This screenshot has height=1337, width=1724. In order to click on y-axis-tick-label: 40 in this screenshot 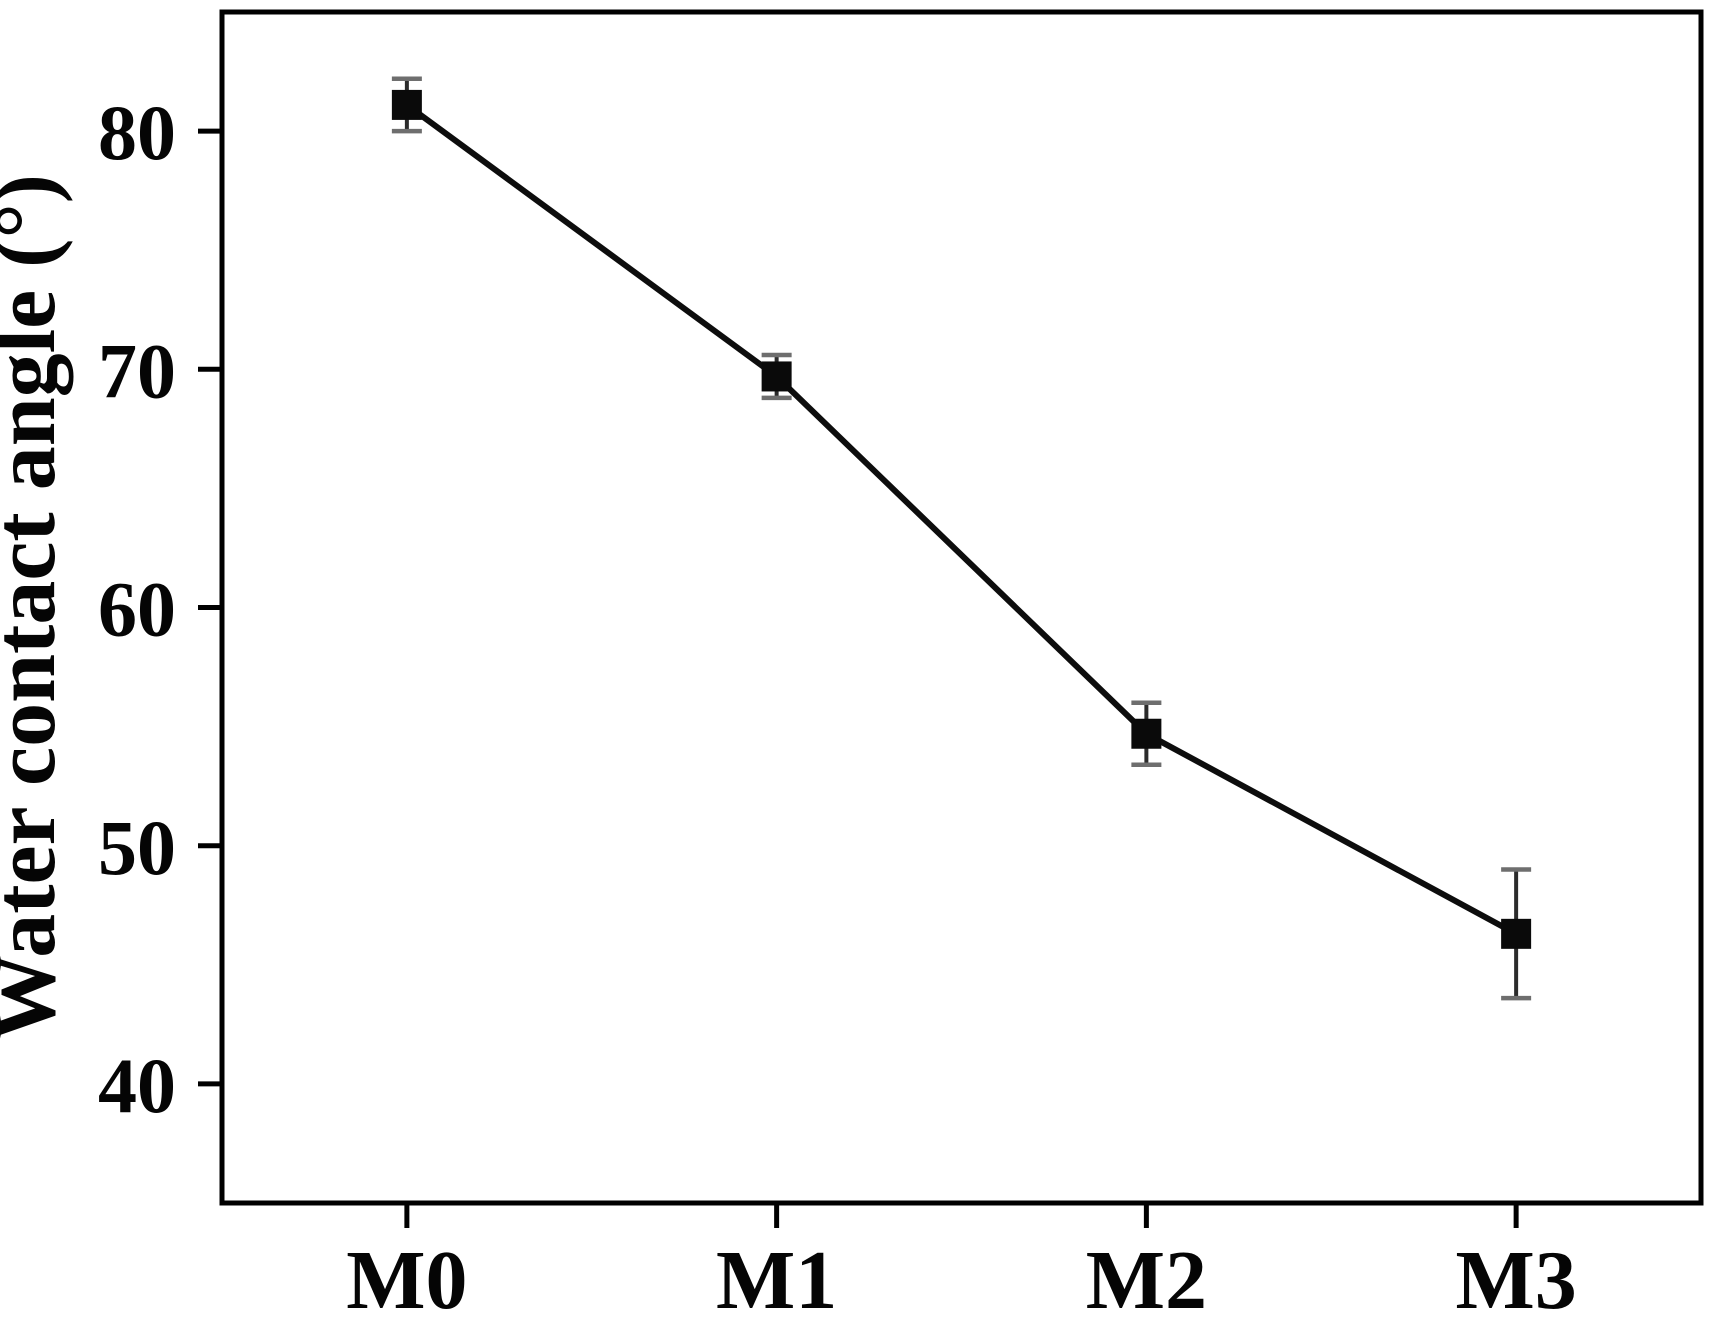, I will do `click(137, 1085)`.